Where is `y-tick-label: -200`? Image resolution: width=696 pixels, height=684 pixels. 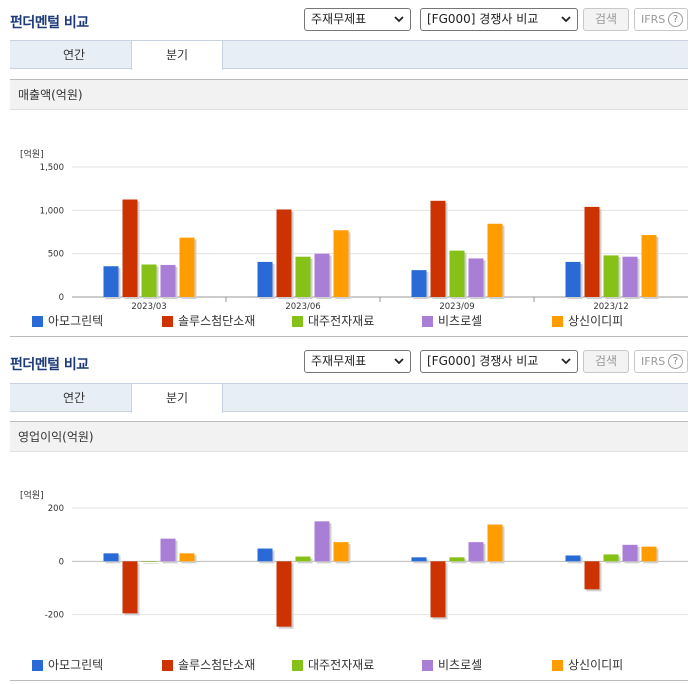 y-tick-label: -200 is located at coordinates (54, 616).